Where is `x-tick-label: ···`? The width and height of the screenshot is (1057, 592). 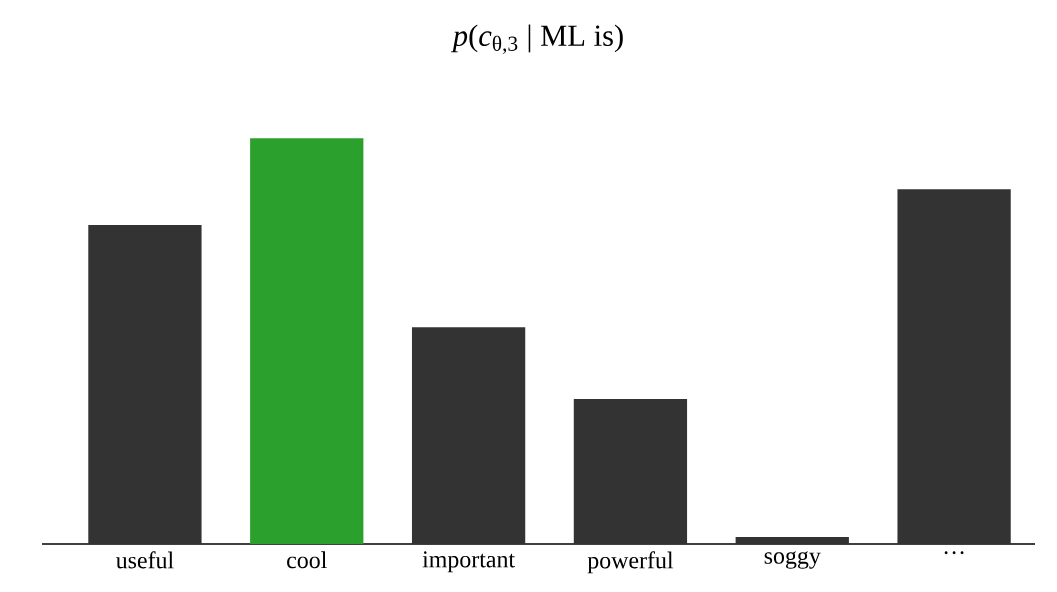 x-tick-label: ··· is located at coordinates (954, 553).